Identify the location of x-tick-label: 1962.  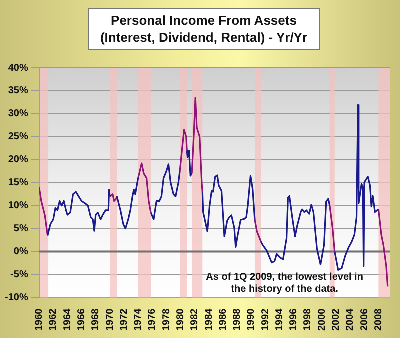
(54, 320).